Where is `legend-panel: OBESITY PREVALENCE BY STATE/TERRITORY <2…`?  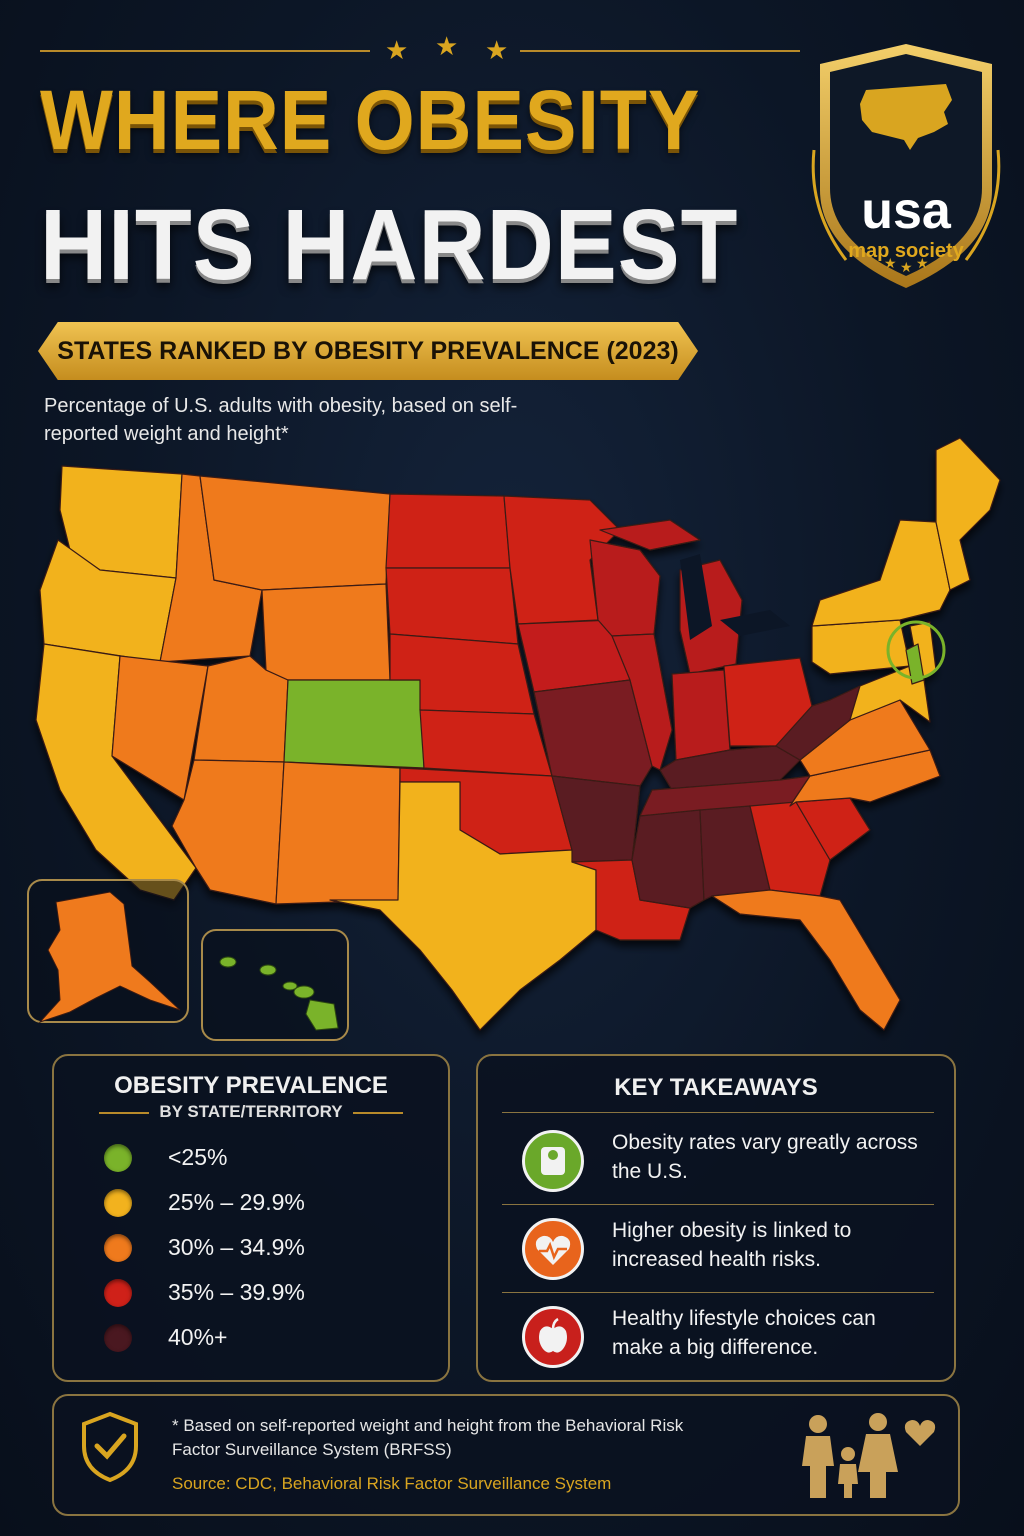 legend-panel: OBESITY PREVALENCE BY STATE/TERRITORY <2… is located at coordinates (251, 1218).